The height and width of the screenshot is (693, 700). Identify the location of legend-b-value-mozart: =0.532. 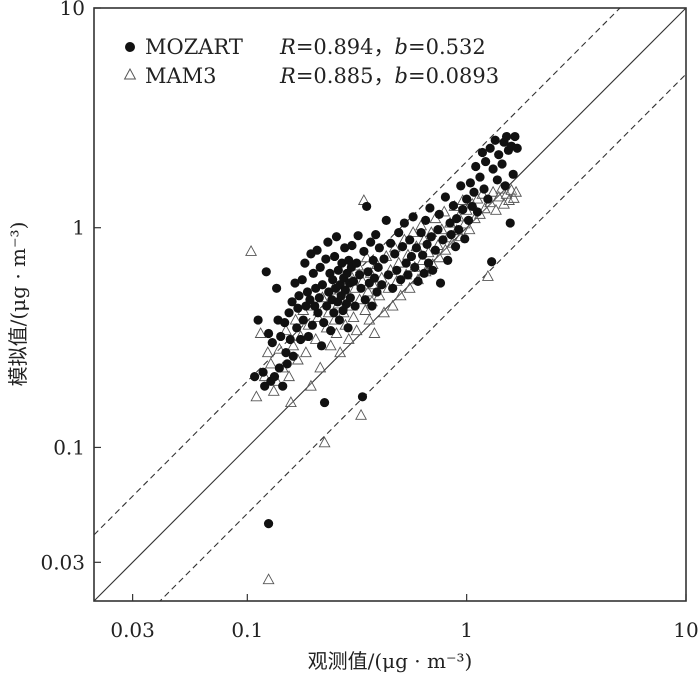
(447, 47).